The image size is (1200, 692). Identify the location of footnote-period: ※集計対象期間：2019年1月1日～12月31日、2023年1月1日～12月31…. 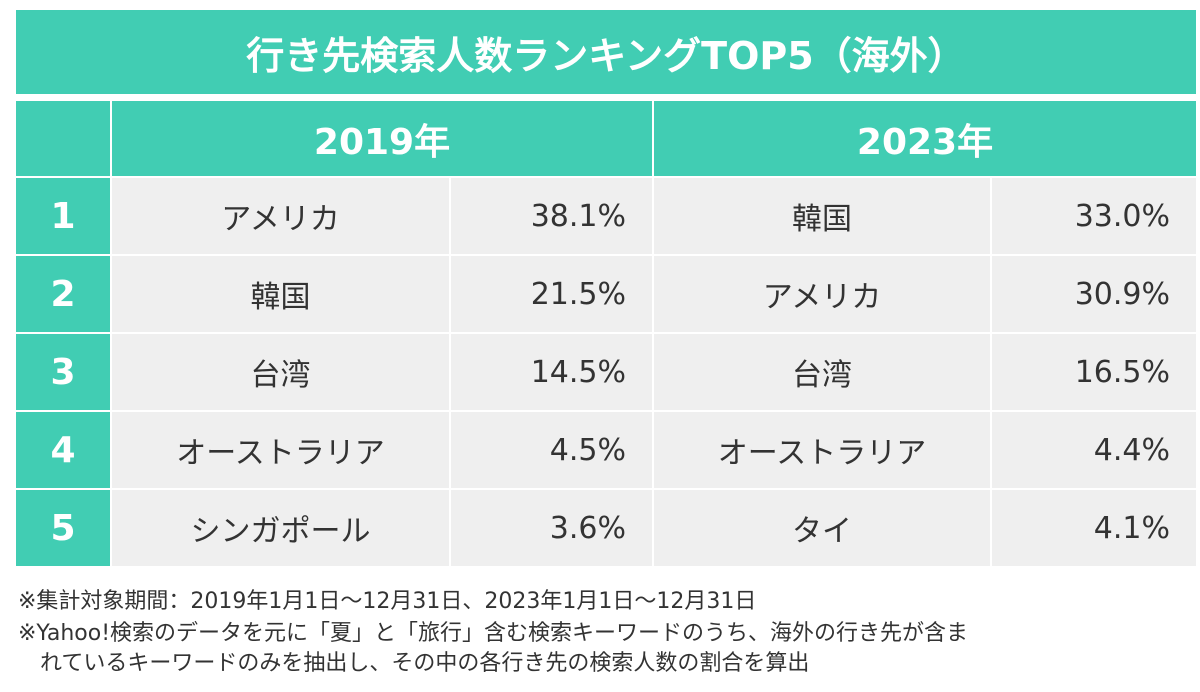
(387, 601).